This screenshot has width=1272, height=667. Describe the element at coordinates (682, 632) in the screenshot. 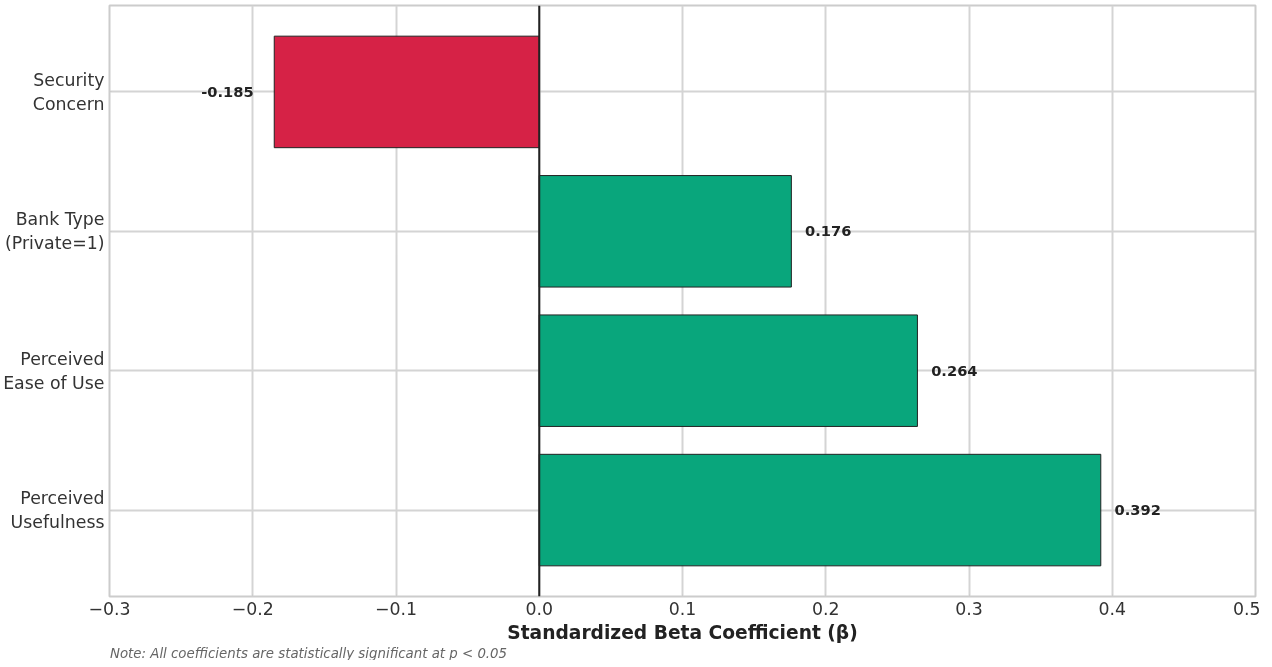

I see `x-axis-title: Standardized Beta Coefficient (β)` at that location.